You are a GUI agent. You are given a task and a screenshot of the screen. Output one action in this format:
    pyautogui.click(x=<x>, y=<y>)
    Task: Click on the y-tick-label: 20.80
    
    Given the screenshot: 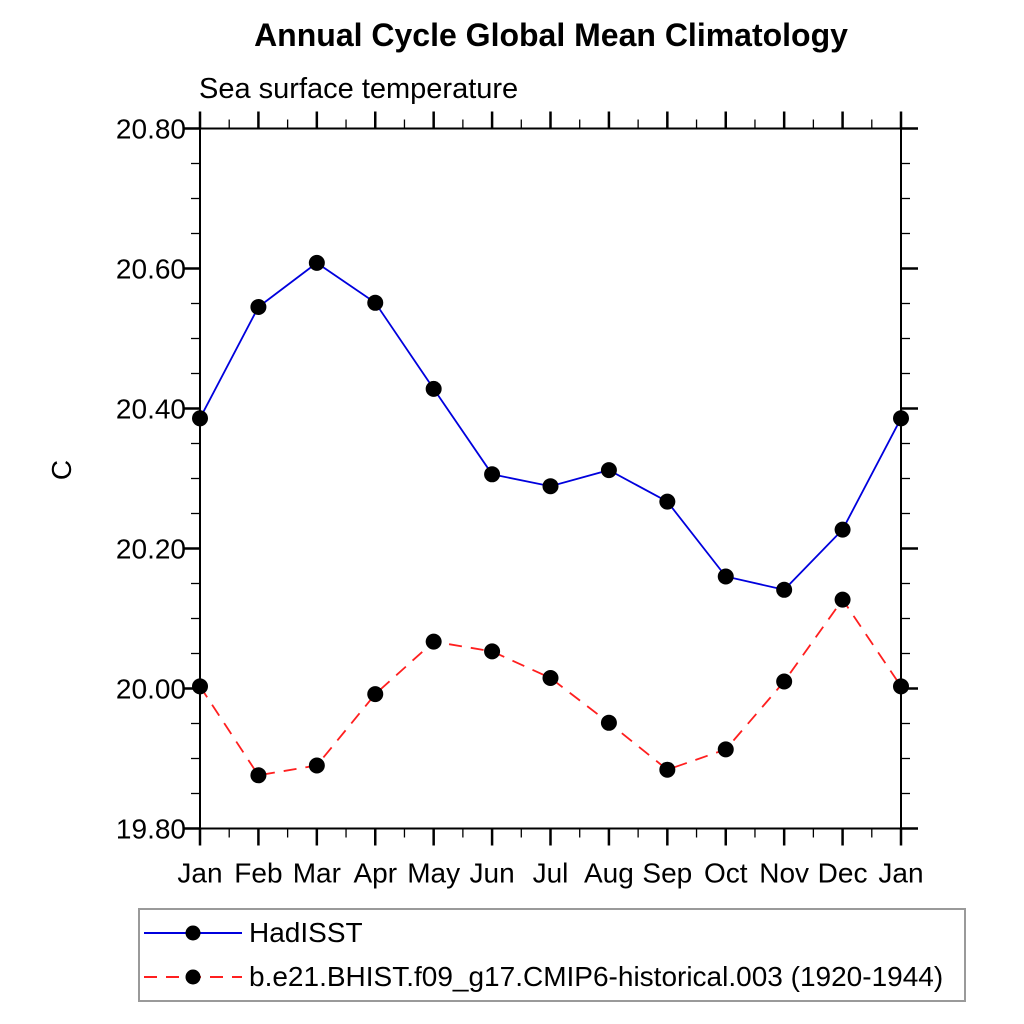 What is the action you would take?
    pyautogui.click(x=151, y=128)
    